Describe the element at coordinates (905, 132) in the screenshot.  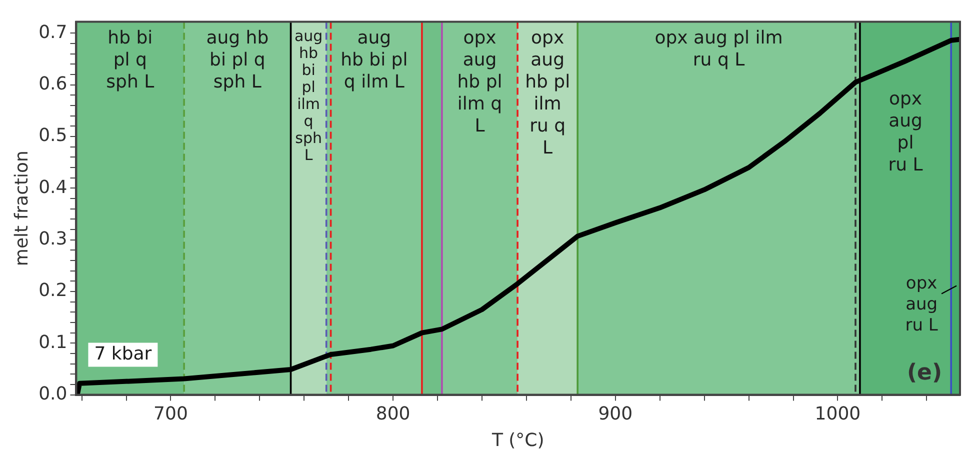
I see `band-label: opx aug pl ru L` at that location.